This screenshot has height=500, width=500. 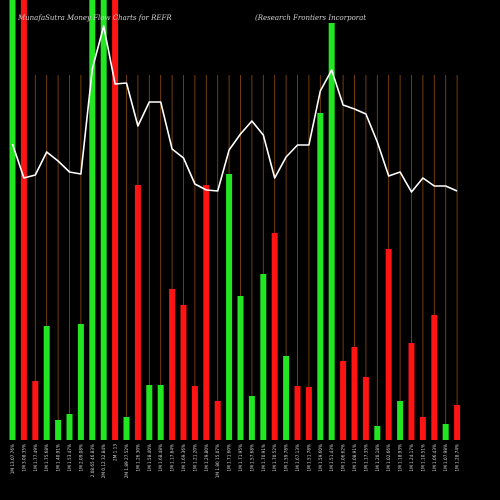 What do you see at coordinates (263, 458) in the screenshot?
I see `x-tick-label: 1M 1.70.91%` at bounding box center [263, 458].